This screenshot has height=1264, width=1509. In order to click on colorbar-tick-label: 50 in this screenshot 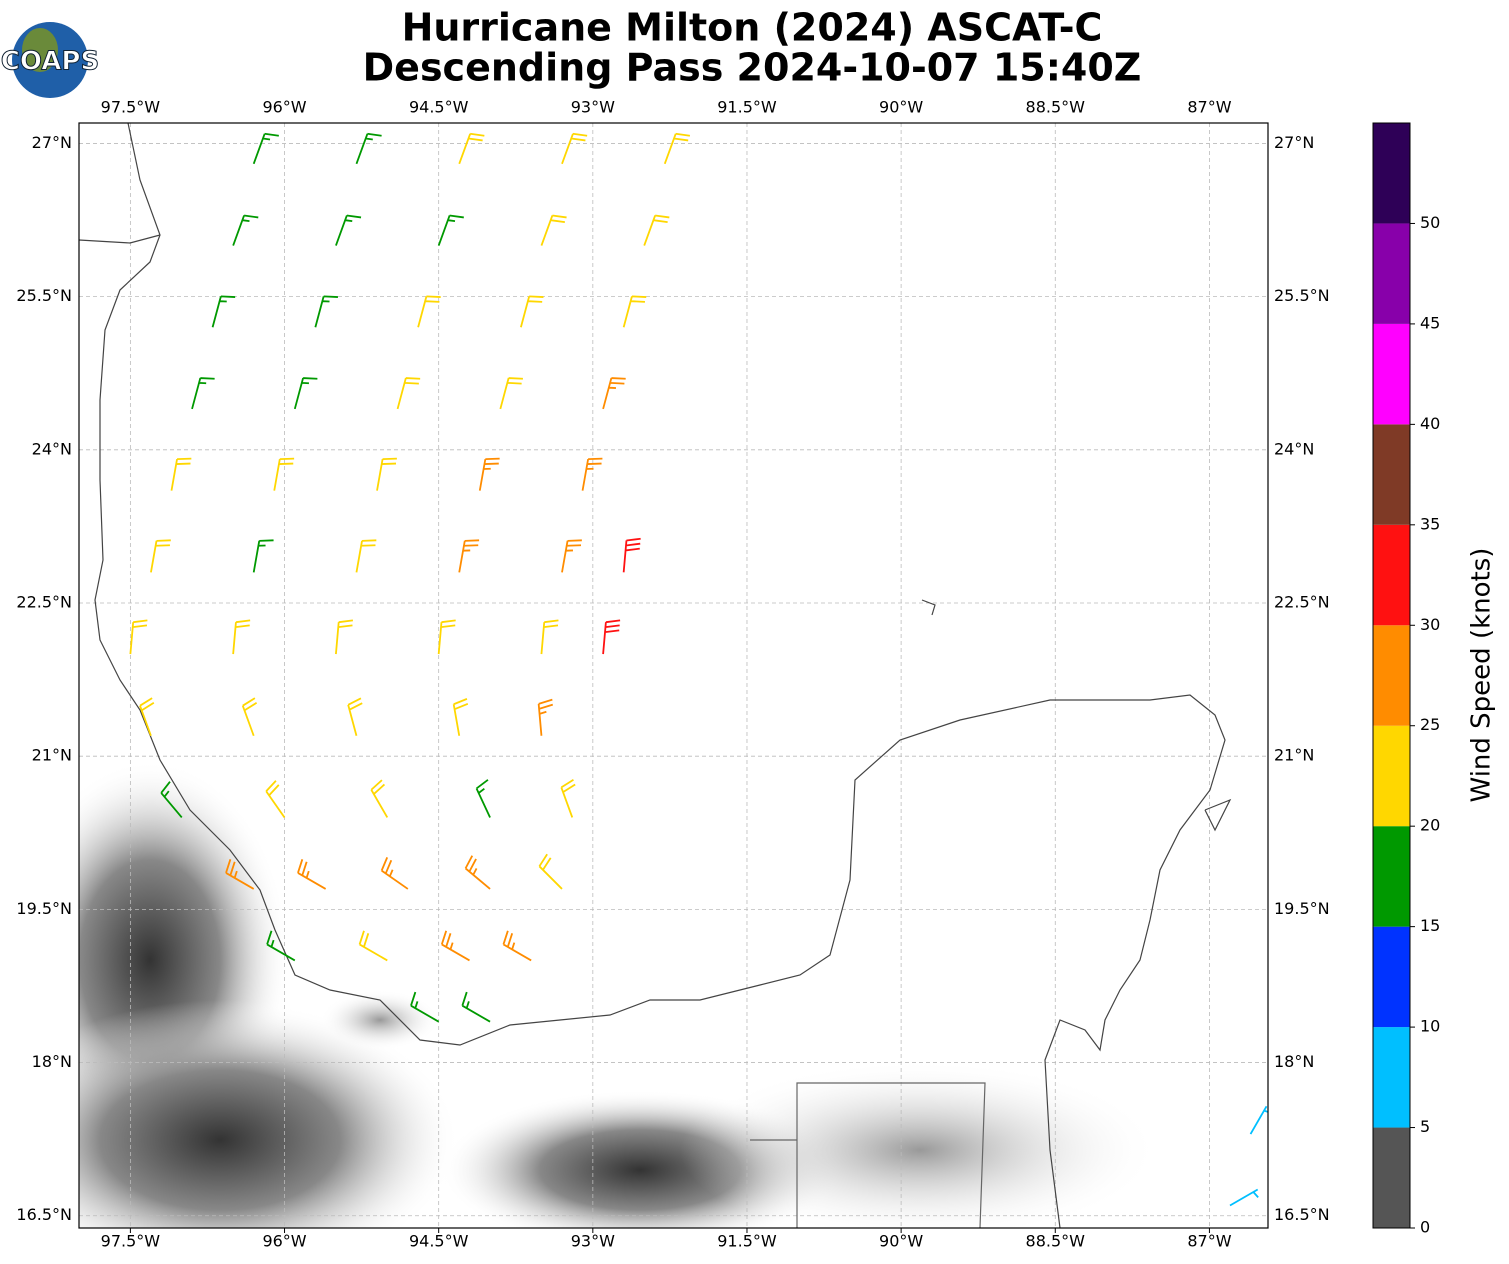, I will do `click(1430, 222)`.